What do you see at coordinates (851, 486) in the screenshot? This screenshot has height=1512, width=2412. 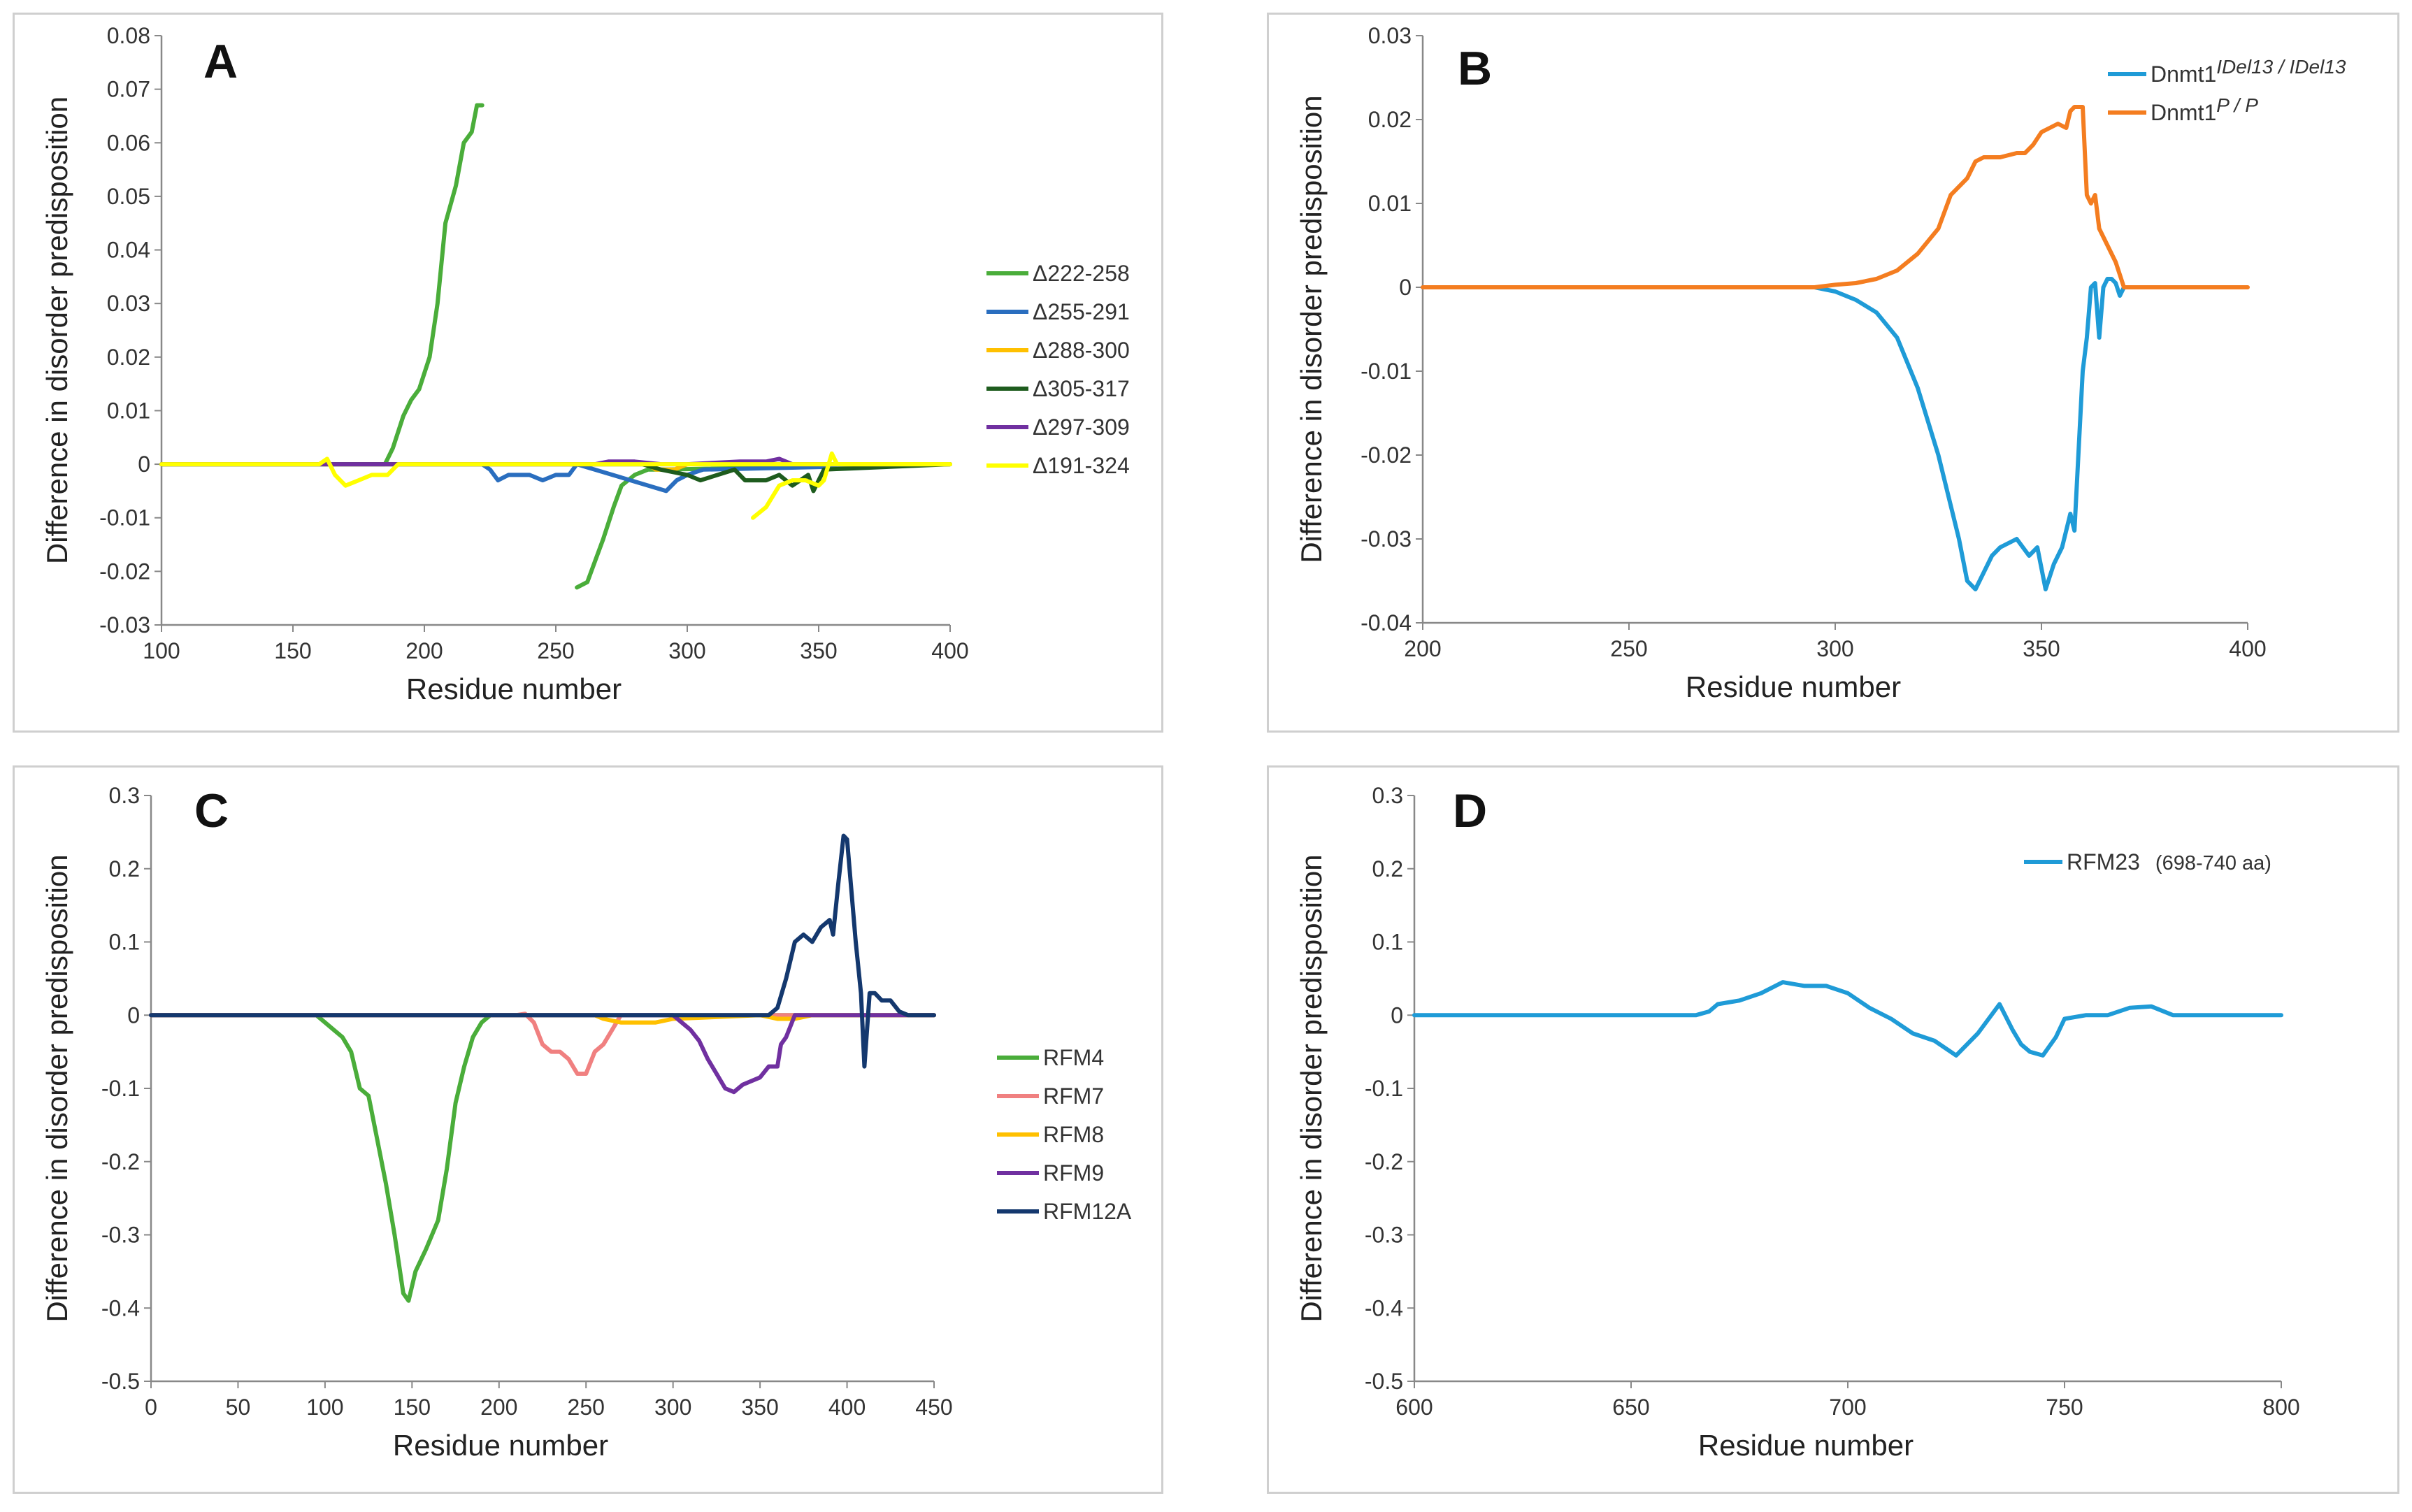 I see `series-line-191-324-post` at bounding box center [851, 486].